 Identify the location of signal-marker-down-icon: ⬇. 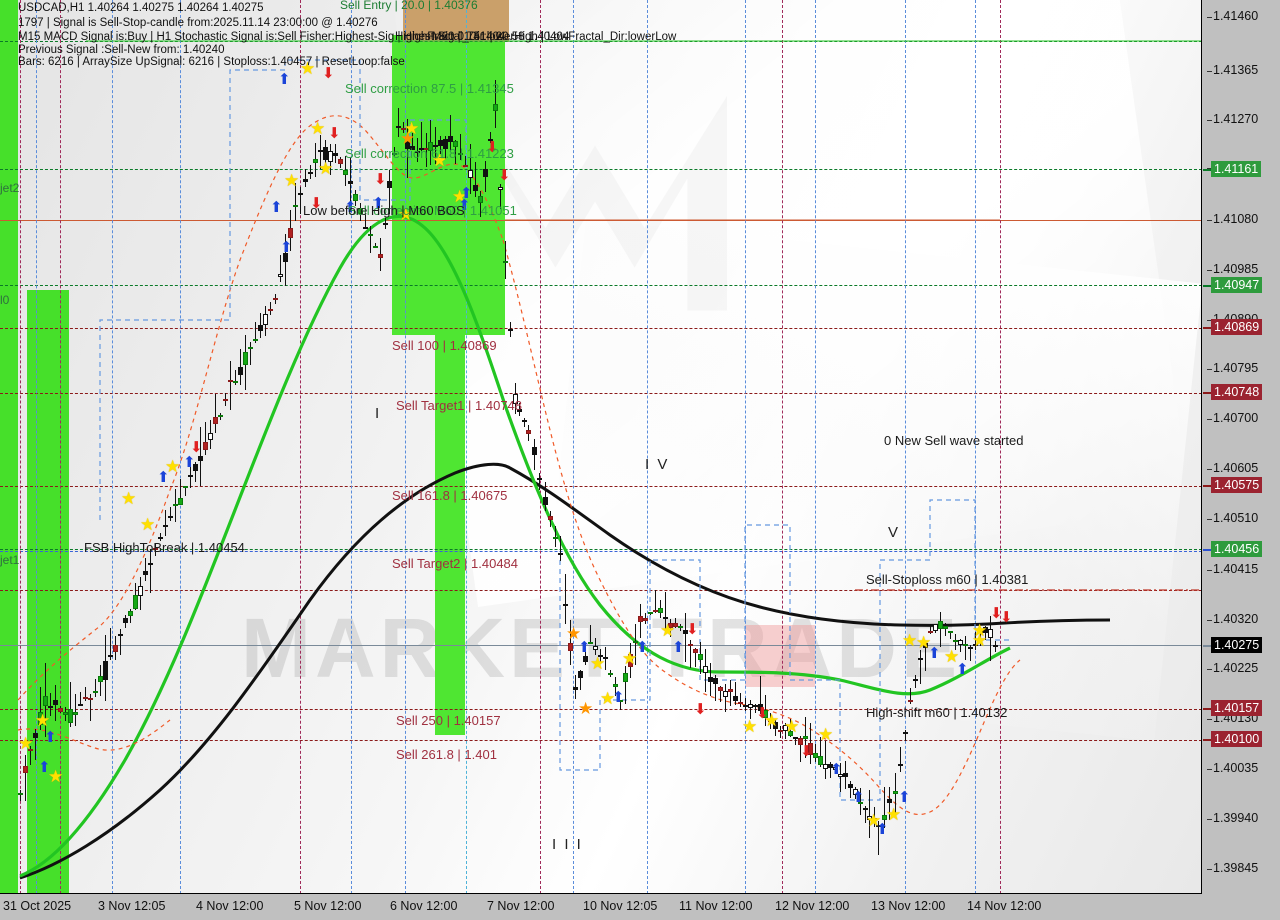
(316, 203).